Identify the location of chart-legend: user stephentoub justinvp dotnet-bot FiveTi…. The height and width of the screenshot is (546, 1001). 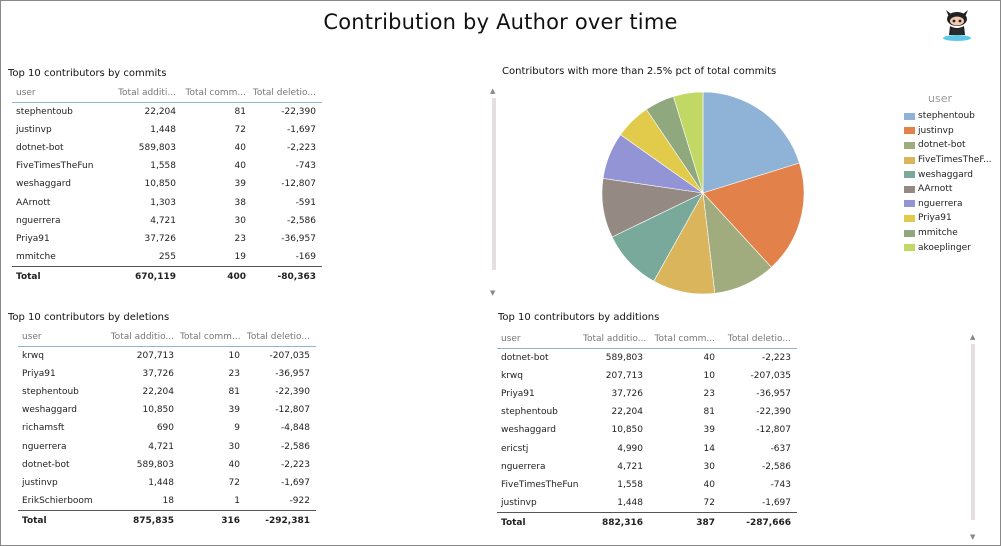
(948, 173).